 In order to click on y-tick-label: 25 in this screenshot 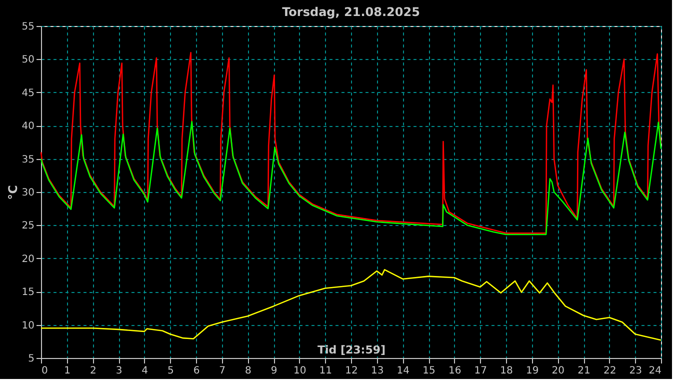, I will do `click(28, 226)`.